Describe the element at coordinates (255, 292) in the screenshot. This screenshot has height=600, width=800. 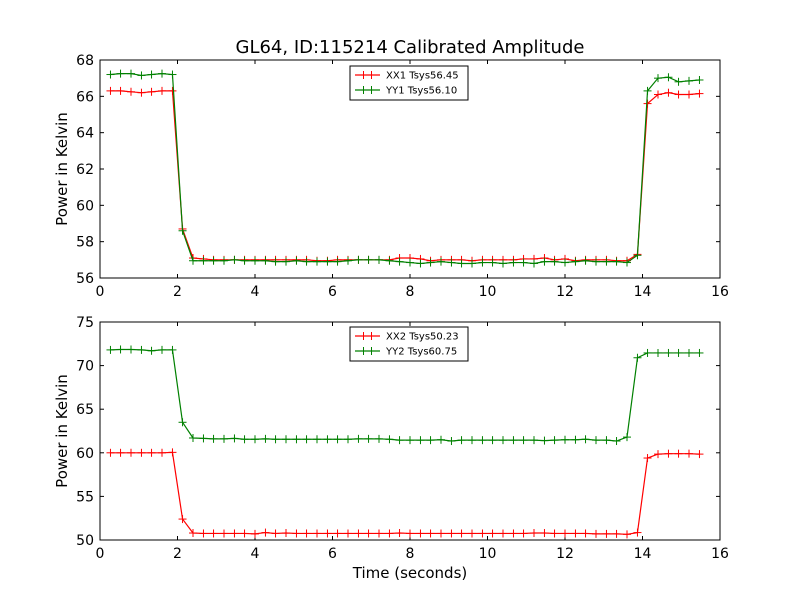
I see `x-tick-label: 4` at that location.